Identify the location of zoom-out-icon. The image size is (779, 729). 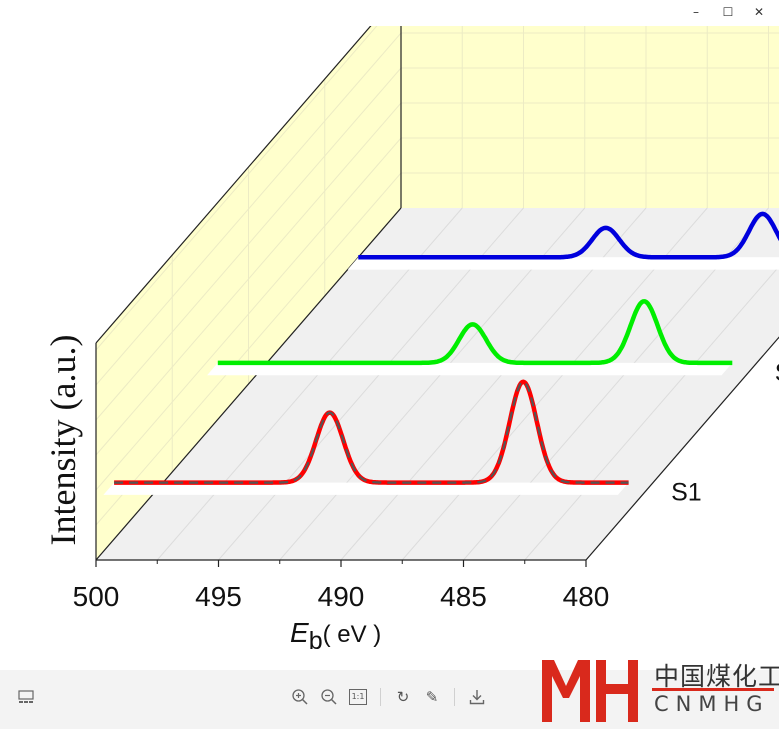
(329, 697).